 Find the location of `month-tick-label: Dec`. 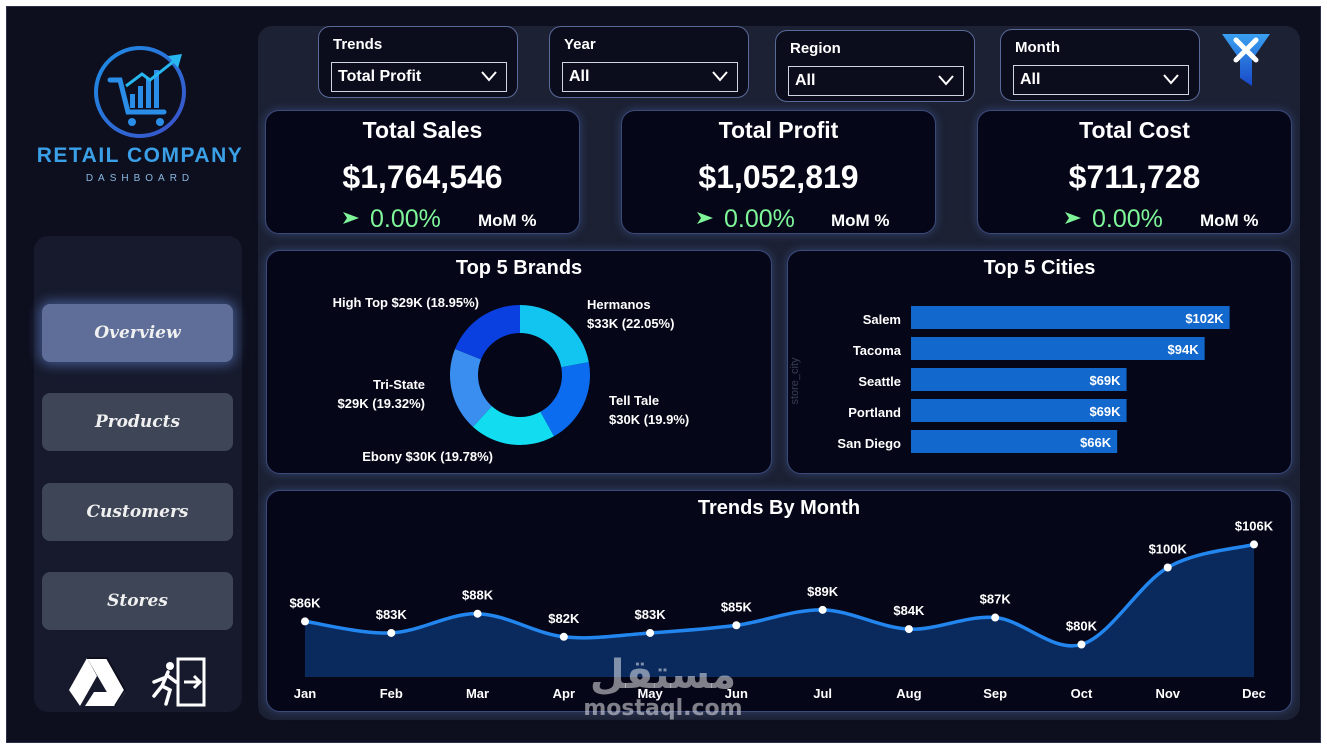

month-tick-label: Dec is located at coordinates (1254, 693).